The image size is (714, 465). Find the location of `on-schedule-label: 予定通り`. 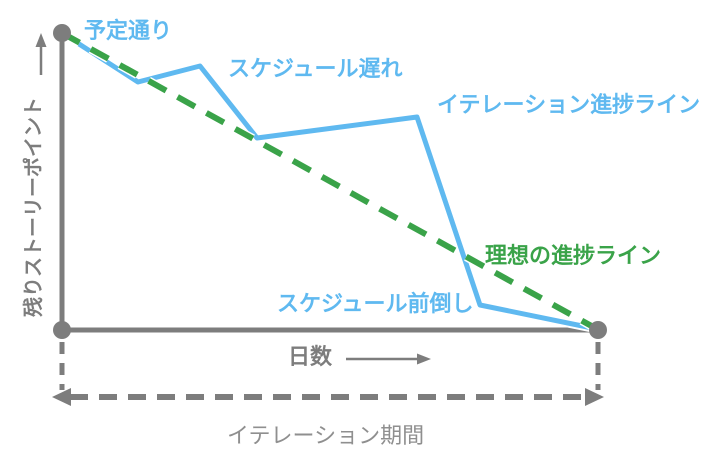

on-schedule-label: 予定通り is located at coordinates (128, 30).